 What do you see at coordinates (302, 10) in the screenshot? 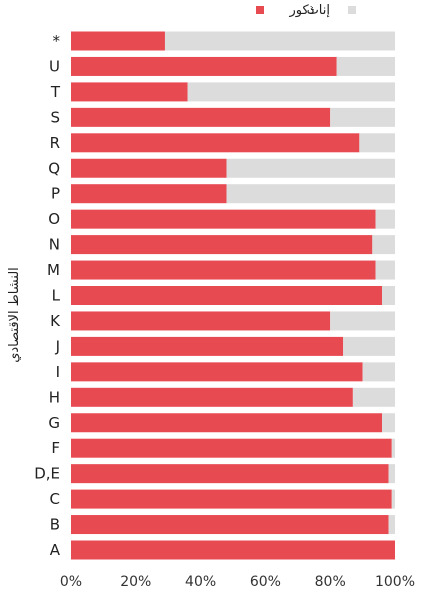
I see `legend-label-male: ذكور` at bounding box center [302, 10].